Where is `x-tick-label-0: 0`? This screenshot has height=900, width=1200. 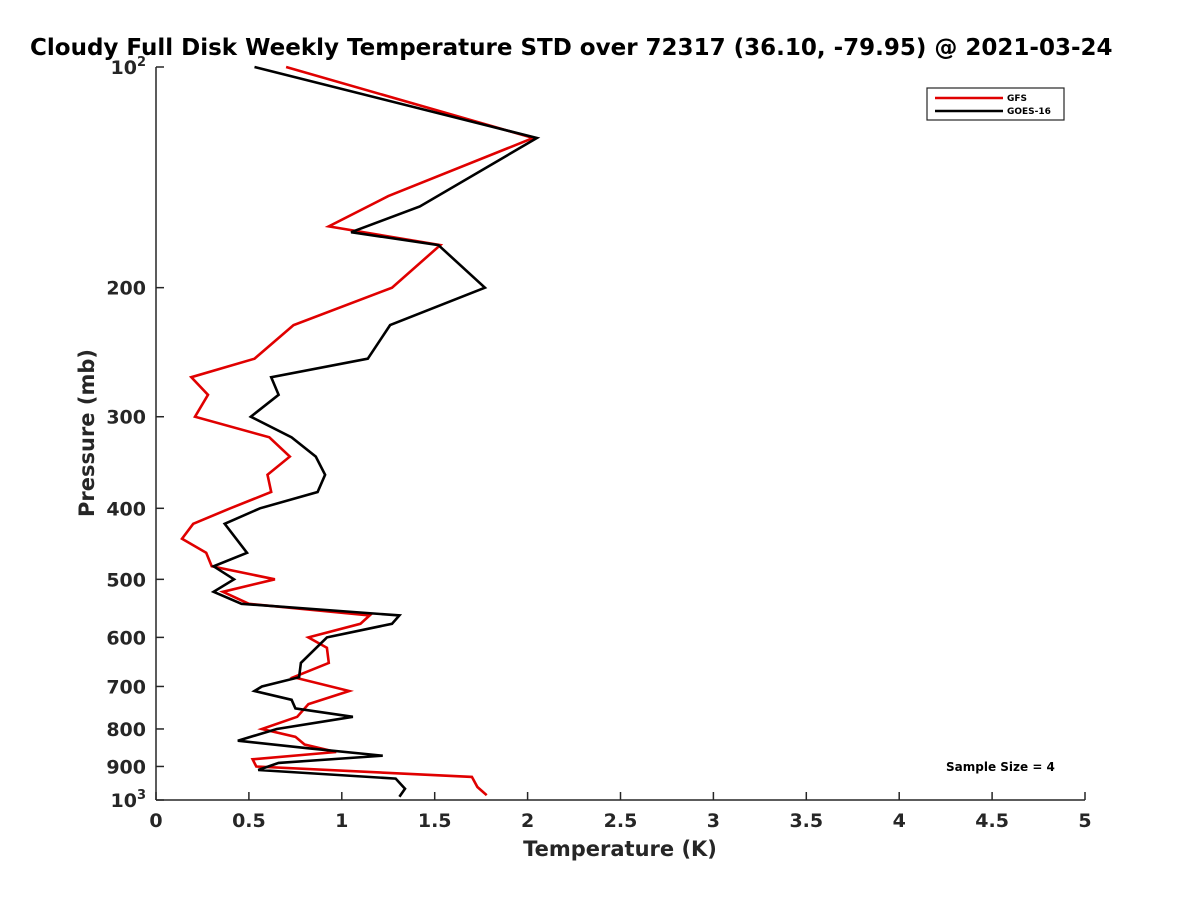 x-tick-label-0: 0 is located at coordinates (155, 821).